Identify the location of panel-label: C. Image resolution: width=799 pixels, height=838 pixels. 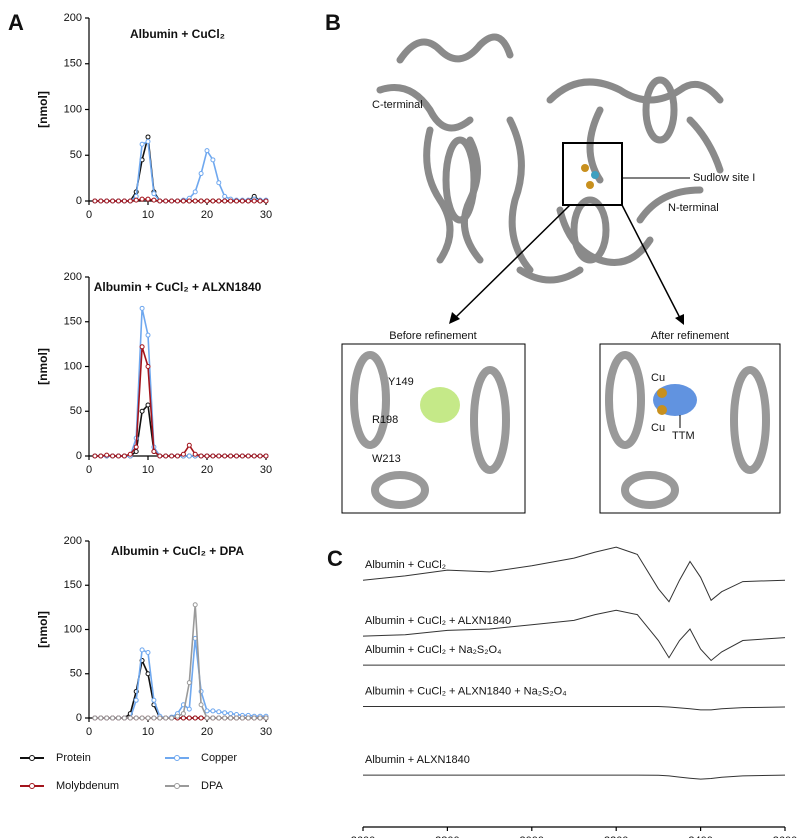
(335, 558).